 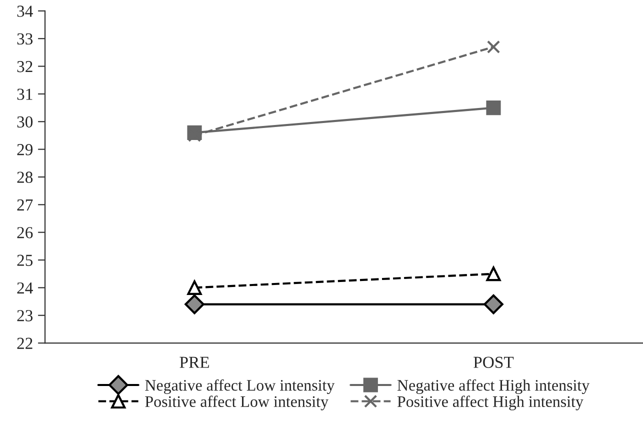 What do you see at coordinates (24, 343) in the screenshot?
I see `y-tick-label: 22` at bounding box center [24, 343].